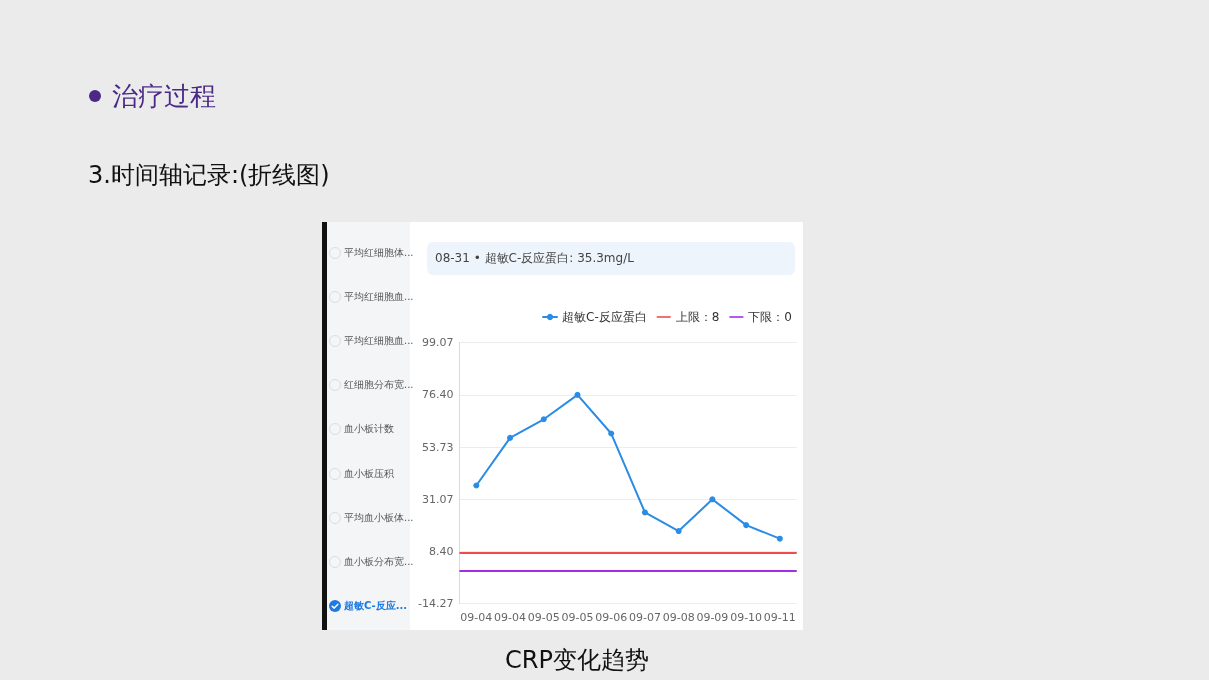 This screenshot has height=680, width=1209. I want to click on y-tick-label: -14.27, so click(435, 603).